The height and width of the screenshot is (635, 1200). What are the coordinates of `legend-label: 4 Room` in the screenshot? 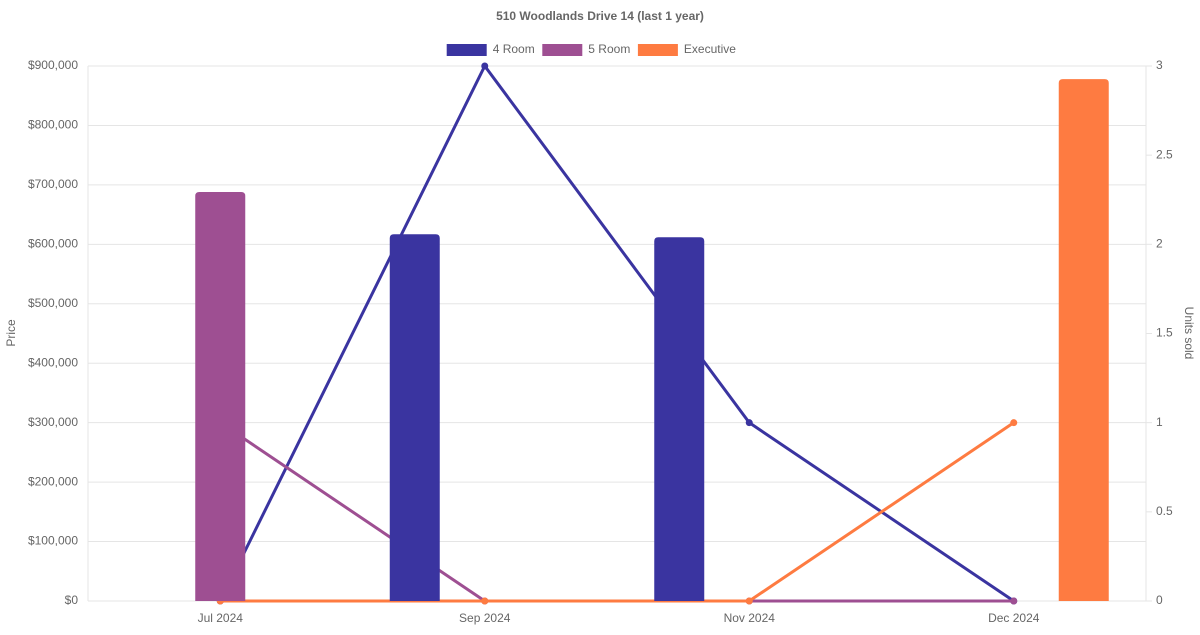 It's located at (514, 49).